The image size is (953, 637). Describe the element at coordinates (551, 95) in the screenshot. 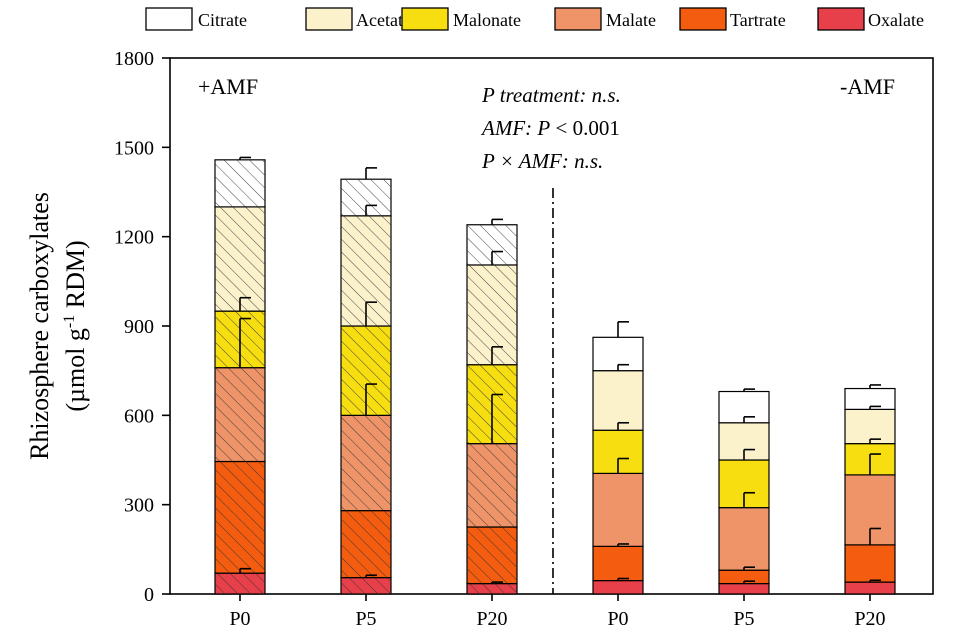

I see `stat-p-treatment: P treatment: n.s.` at that location.